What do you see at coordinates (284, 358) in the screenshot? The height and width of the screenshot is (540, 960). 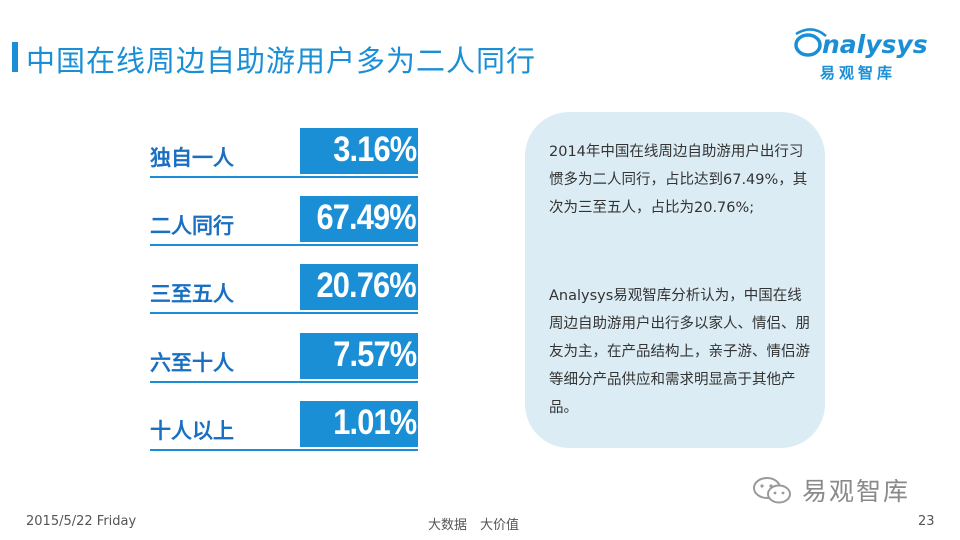 I see `chart-row: 六至十人 7.57%` at bounding box center [284, 358].